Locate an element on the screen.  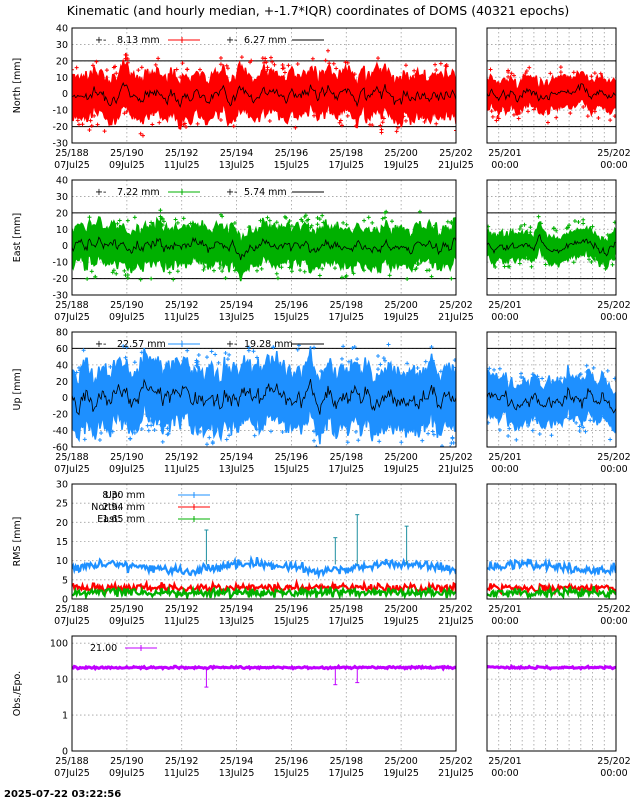
x-tick-label: 25/194 is located at coordinates (236, 305).